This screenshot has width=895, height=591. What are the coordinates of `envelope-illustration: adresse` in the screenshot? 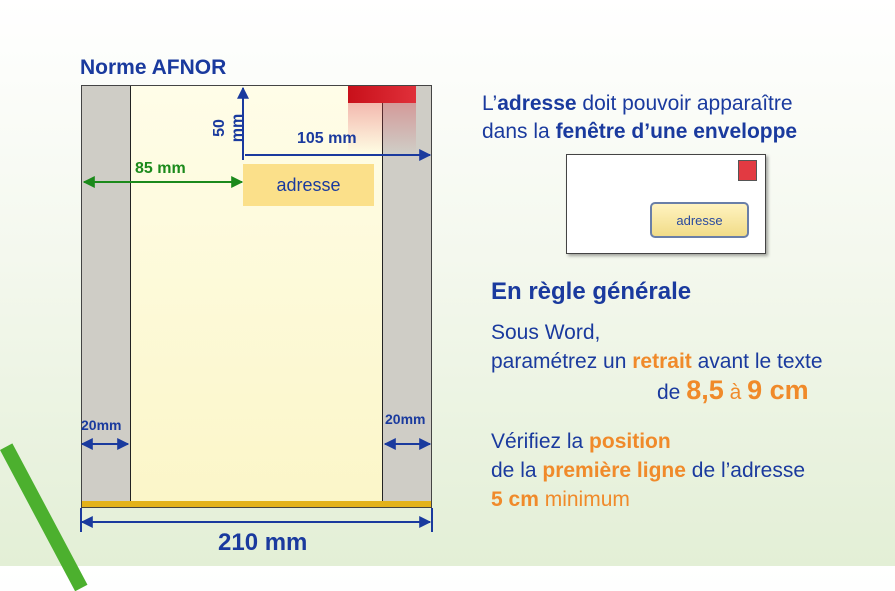 It's located at (666, 204).